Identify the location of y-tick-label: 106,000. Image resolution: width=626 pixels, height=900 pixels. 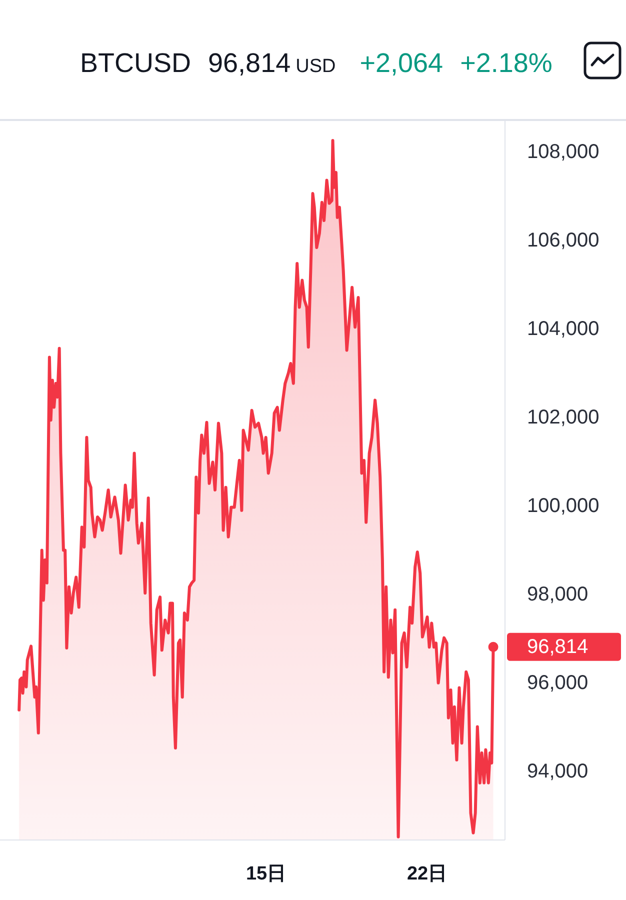
(563, 240).